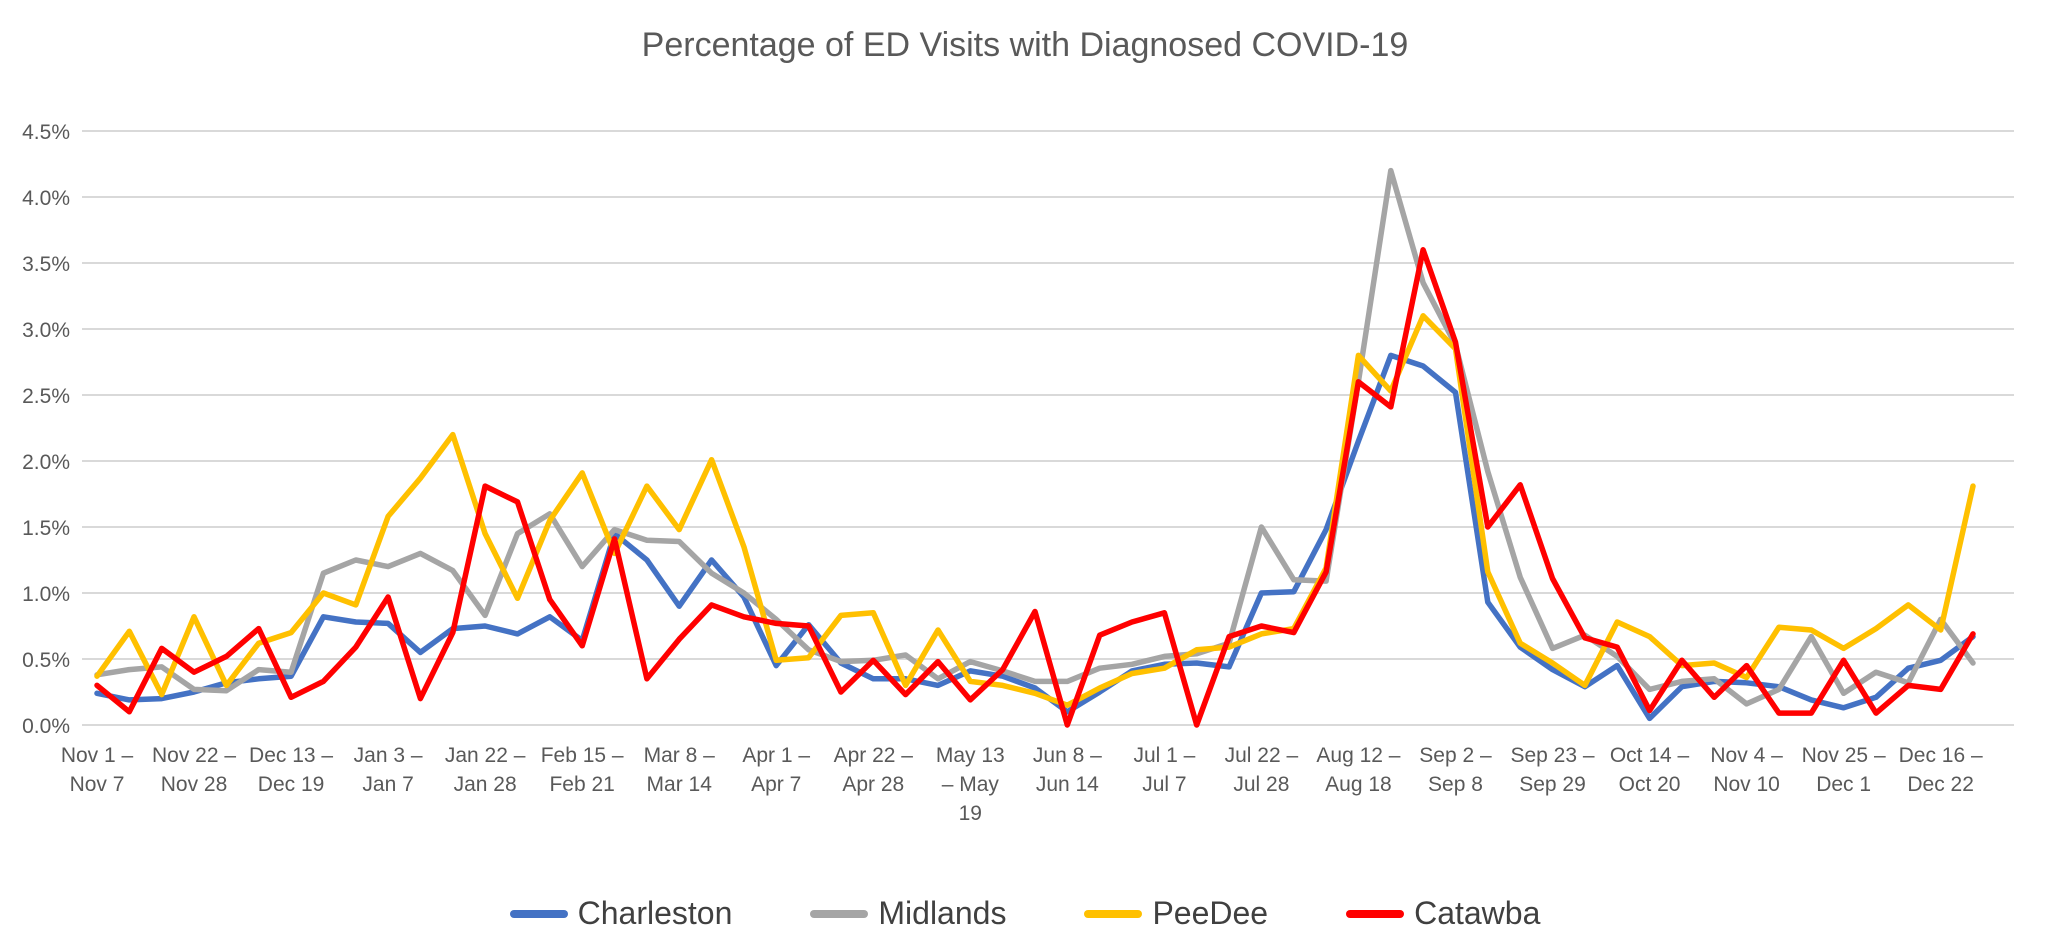  Describe the element at coordinates (970, 813) in the screenshot. I see `x-axis-tick-label: 19` at that location.